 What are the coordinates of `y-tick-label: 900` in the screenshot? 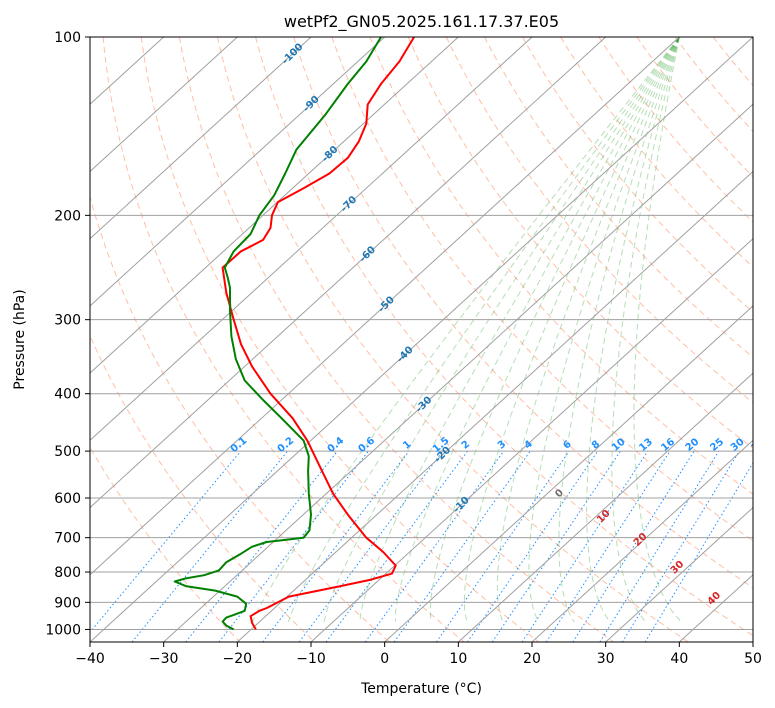 It's located at (67, 603).